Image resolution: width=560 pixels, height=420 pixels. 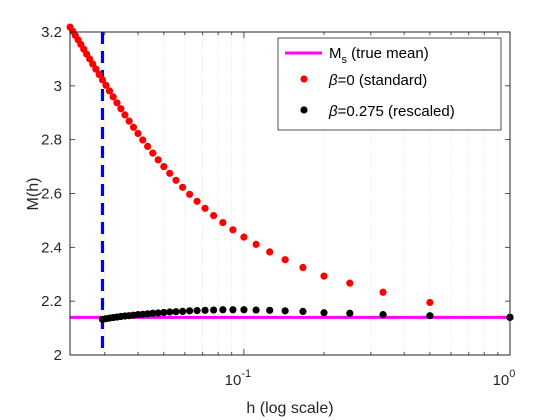 I want to click on legend-standard-beta: β, so click(x=333, y=80).